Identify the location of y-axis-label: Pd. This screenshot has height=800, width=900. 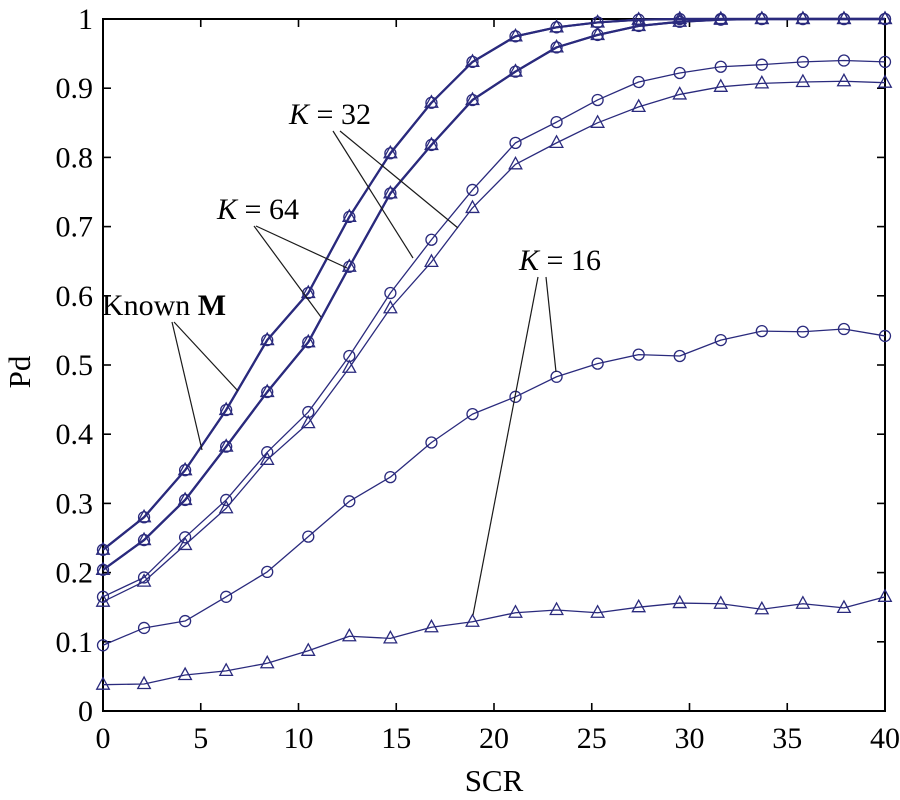
(19, 371).